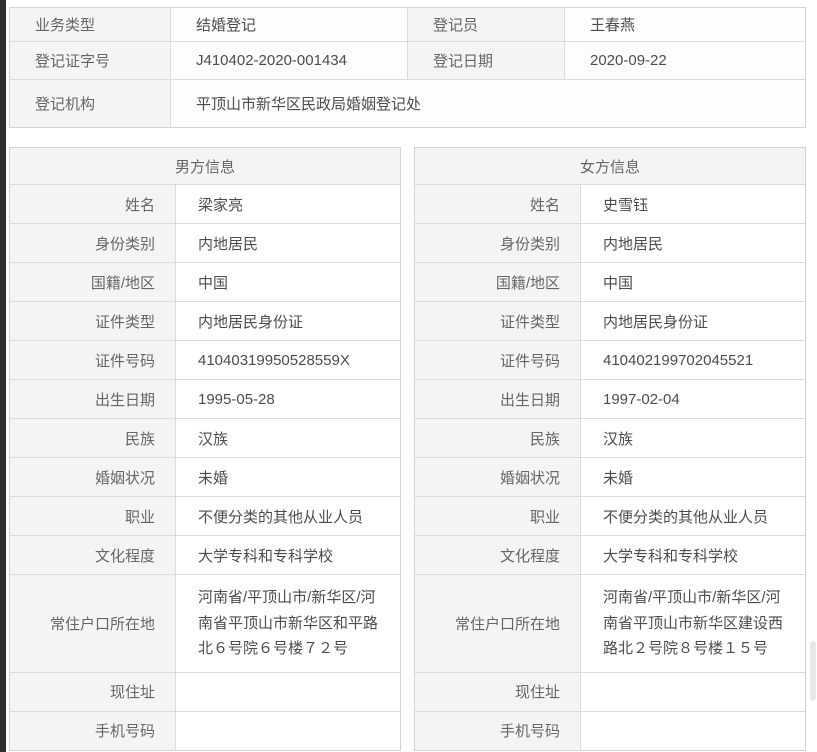 This screenshot has height=752, width=817. Describe the element at coordinates (498, 730) in the screenshot. I see `female-mobile-label: 手机号码` at that location.